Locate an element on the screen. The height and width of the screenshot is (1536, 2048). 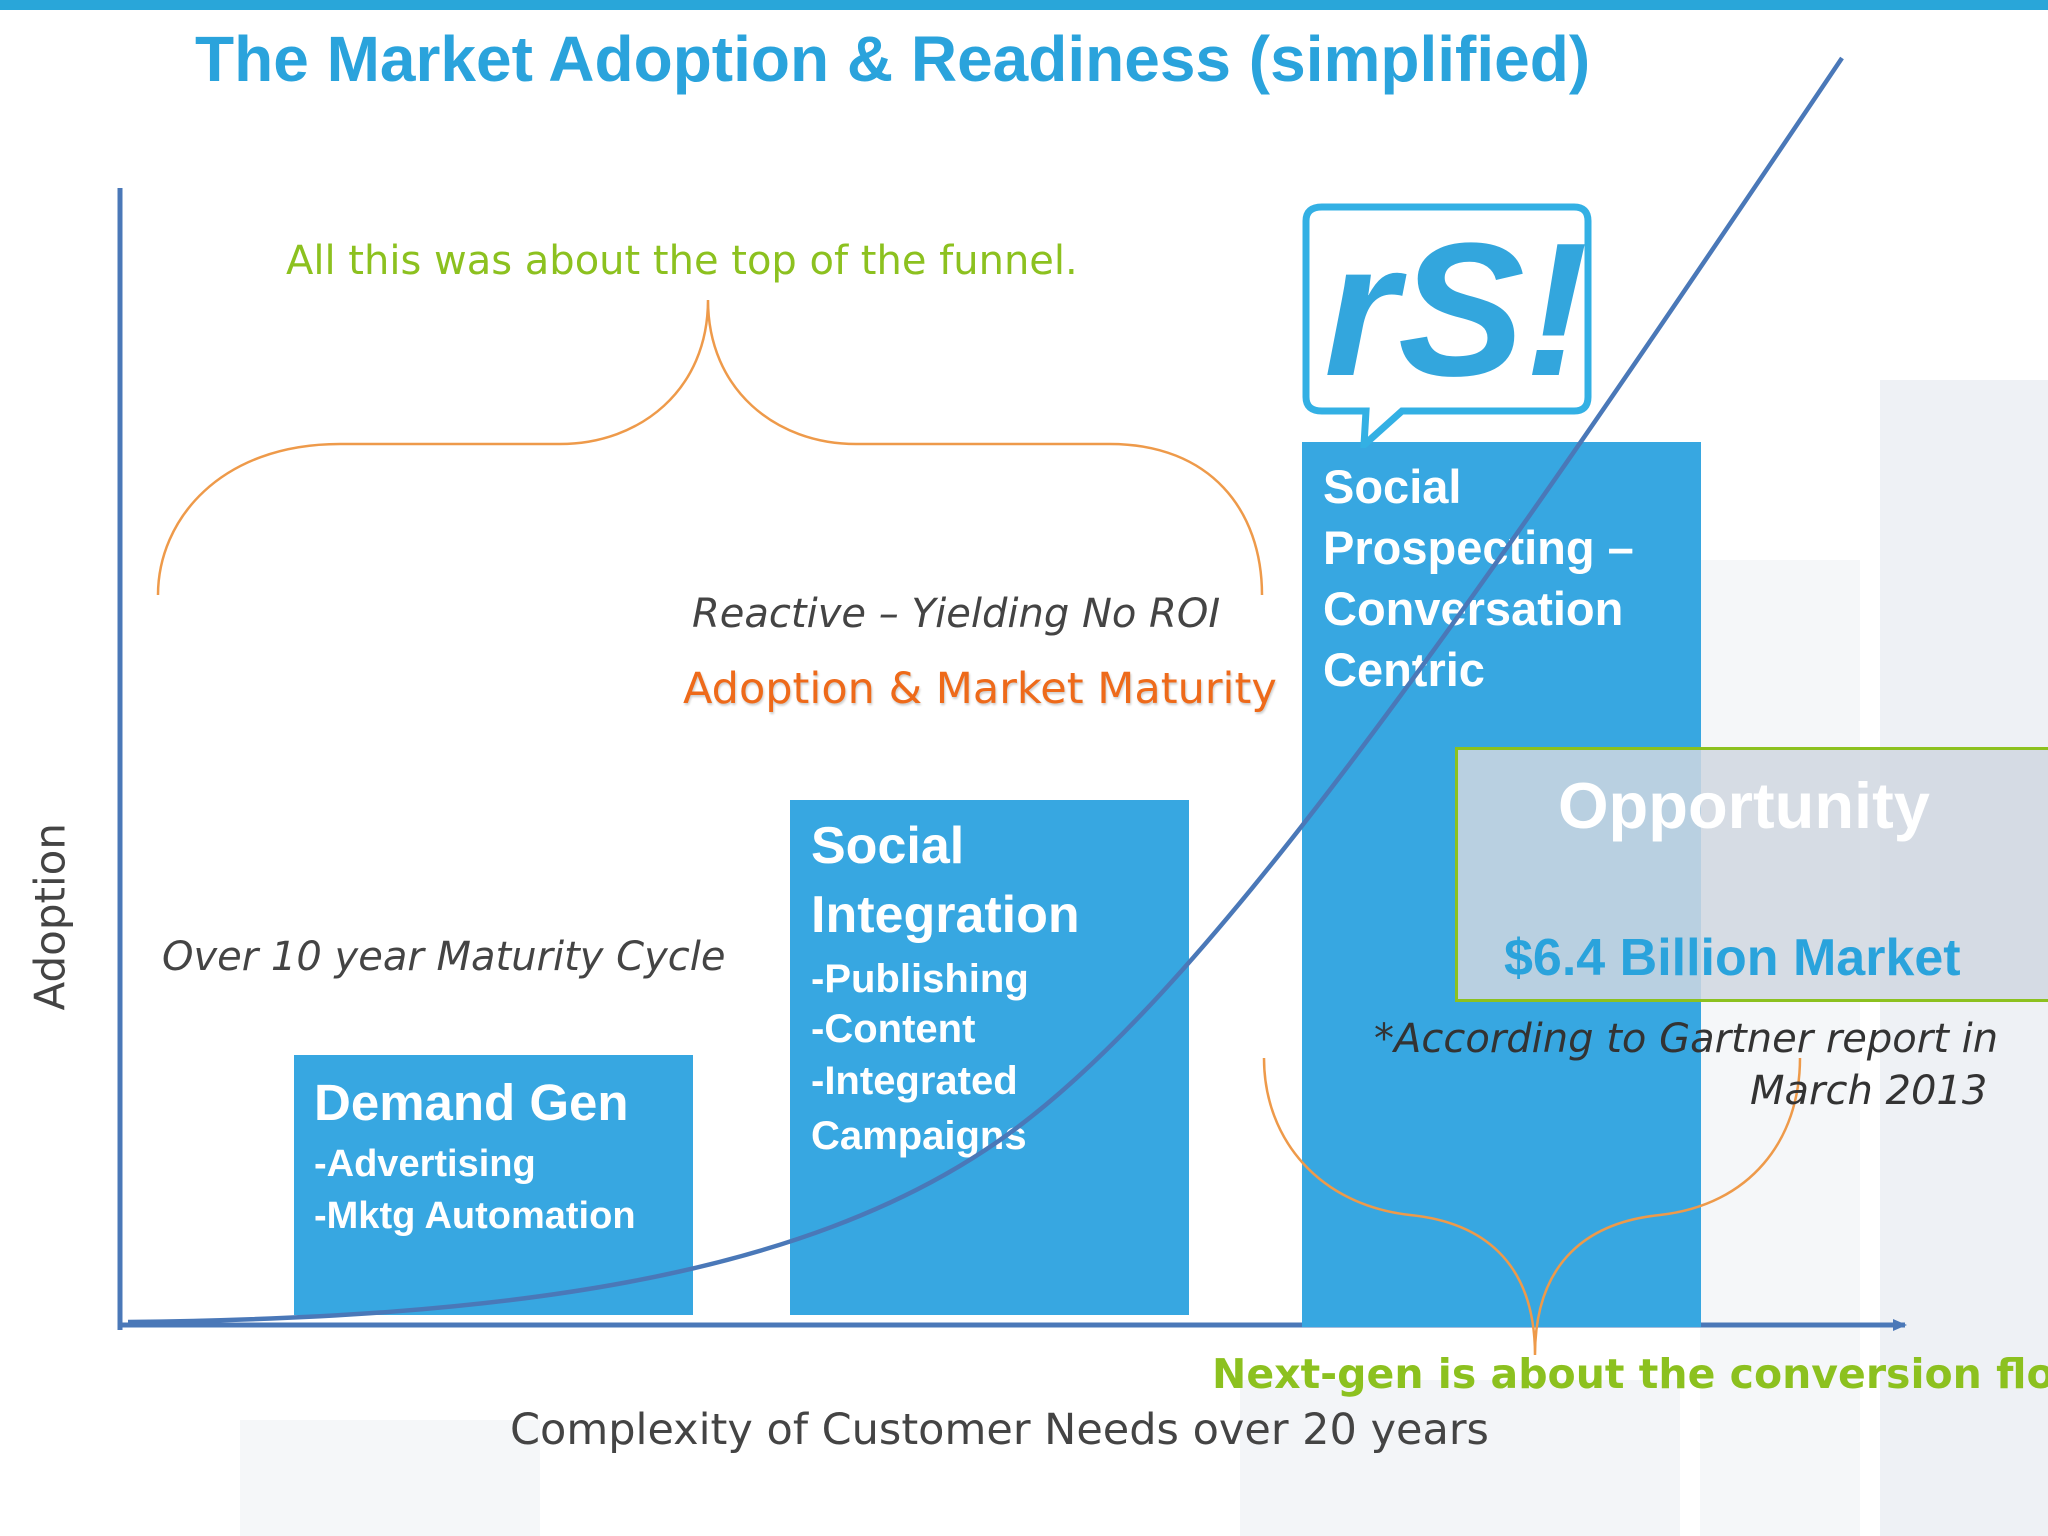
opportunity-heading: Opportunity is located at coordinates (1744, 805).